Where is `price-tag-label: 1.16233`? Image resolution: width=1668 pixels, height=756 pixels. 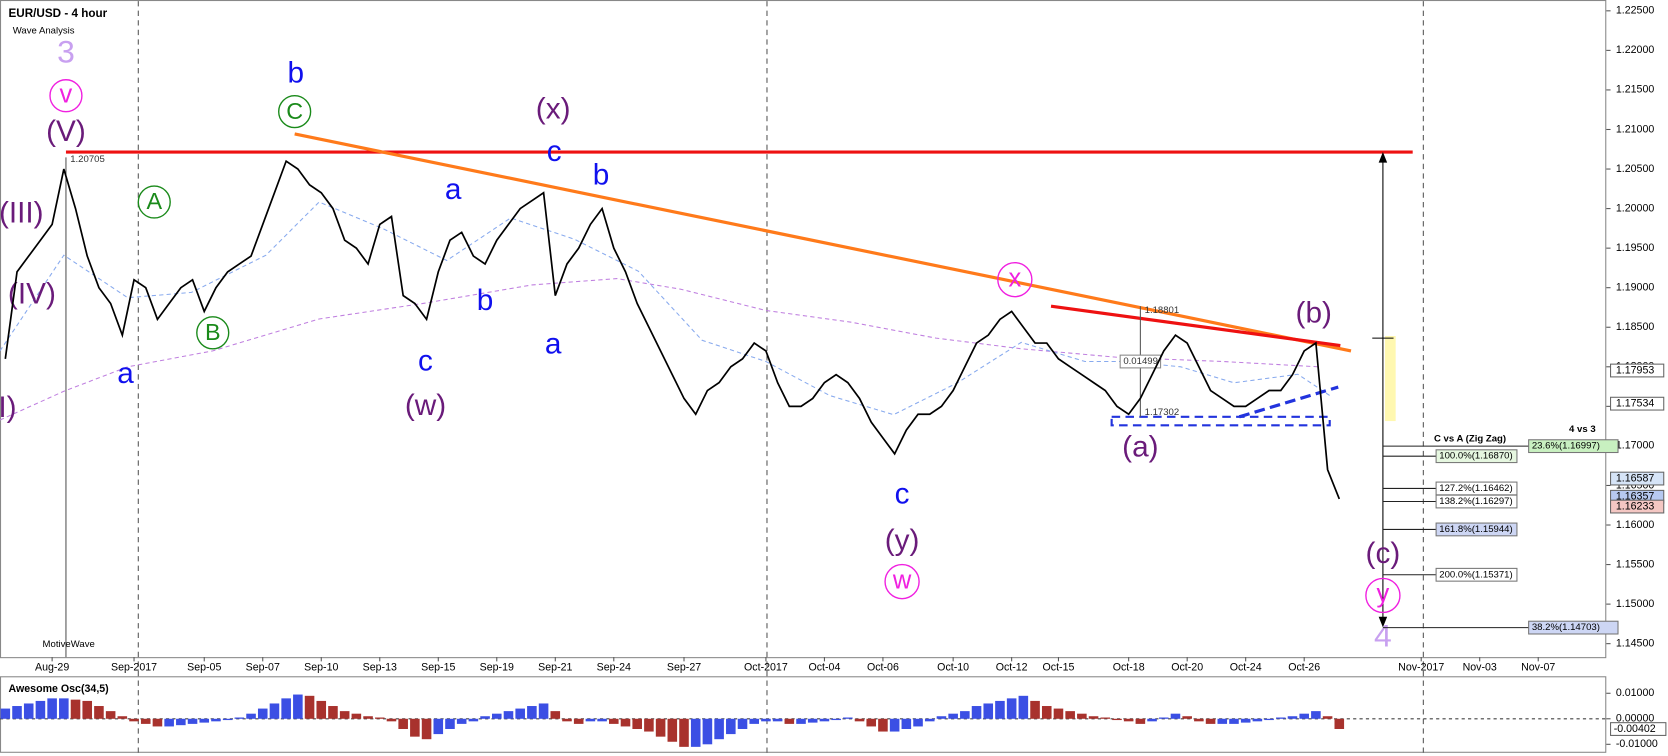
price-tag-label: 1.16233 is located at coordinates (1635, 506).